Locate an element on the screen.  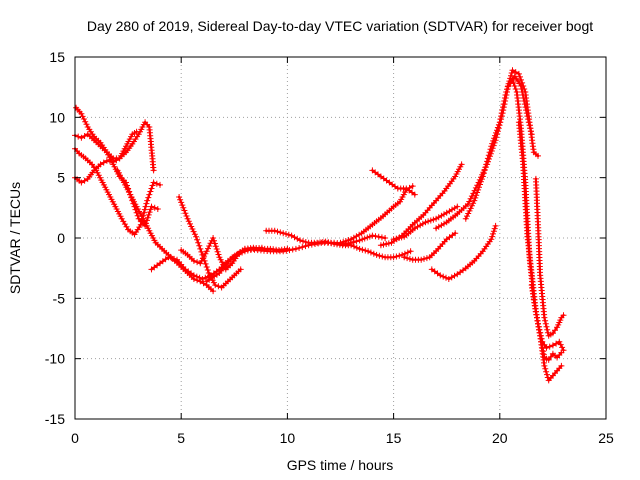
y-tick-label: 10 is located at coordinates (57, 117).